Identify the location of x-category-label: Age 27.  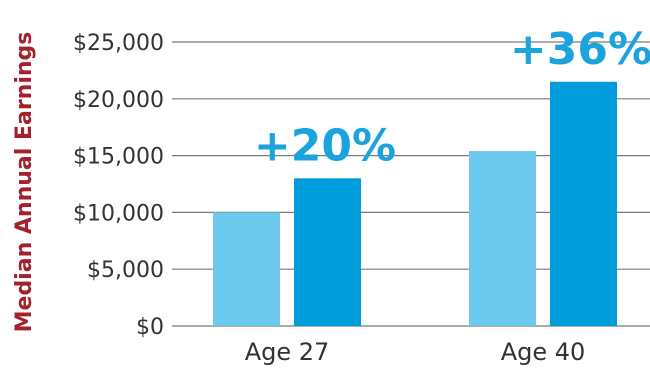
(287, 352).